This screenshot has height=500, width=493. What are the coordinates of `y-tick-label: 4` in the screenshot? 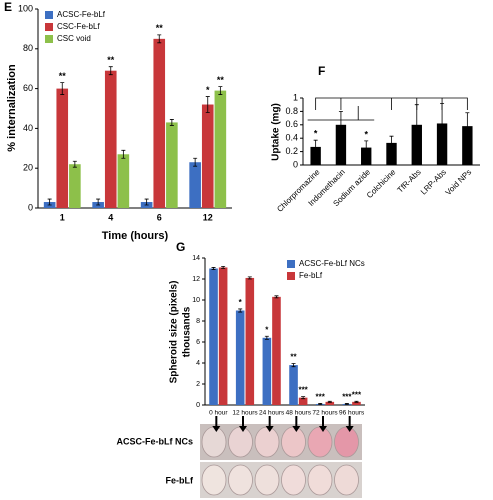 It's located at (198, 363).